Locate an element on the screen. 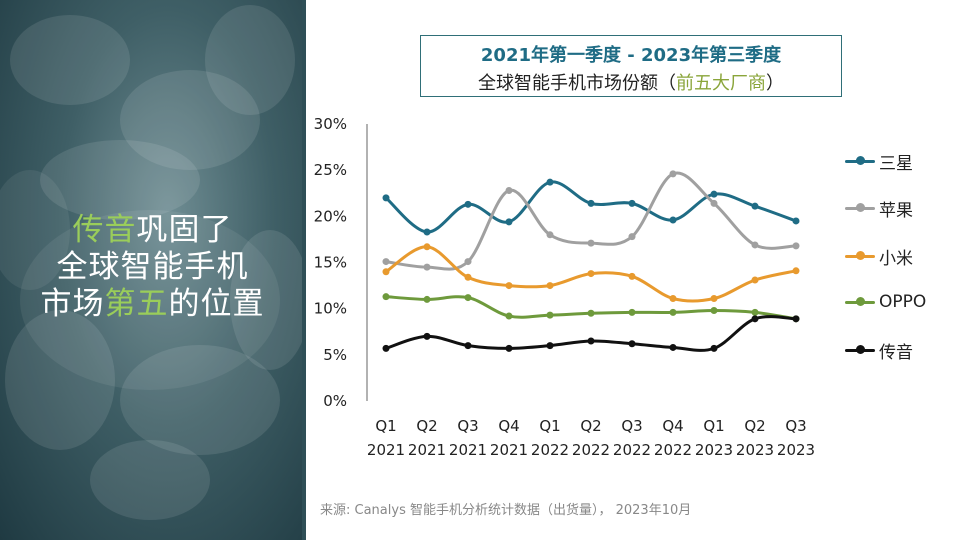 This screenshot has height=540, width=960. headline-line-3-a: 市场 is located at coordinates (72, 304).